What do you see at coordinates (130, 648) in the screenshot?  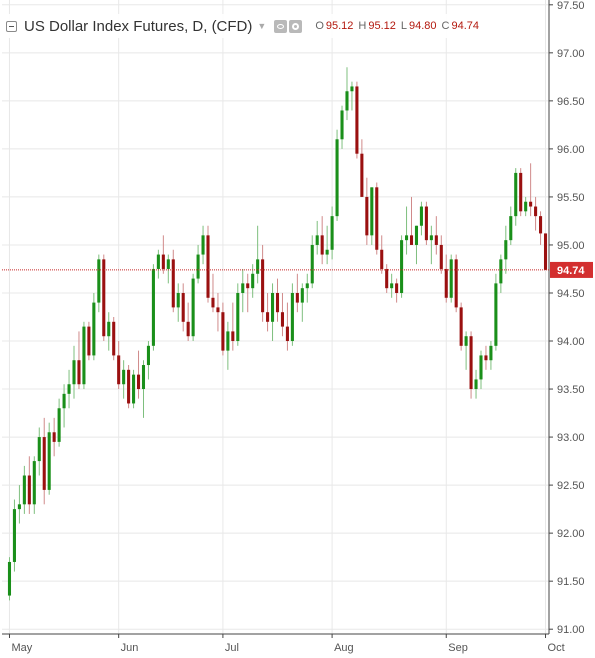 I see `x-tick-label: Jun` at bounding box center [130, 648].